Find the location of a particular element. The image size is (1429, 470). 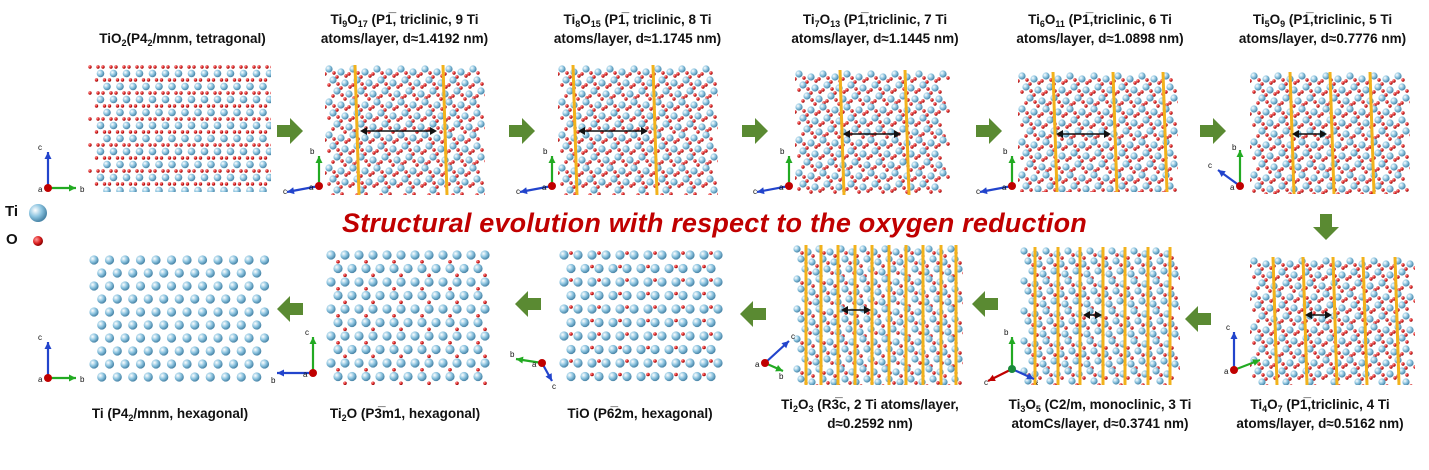

axis-label: a is located at coordinates (1232, 187).